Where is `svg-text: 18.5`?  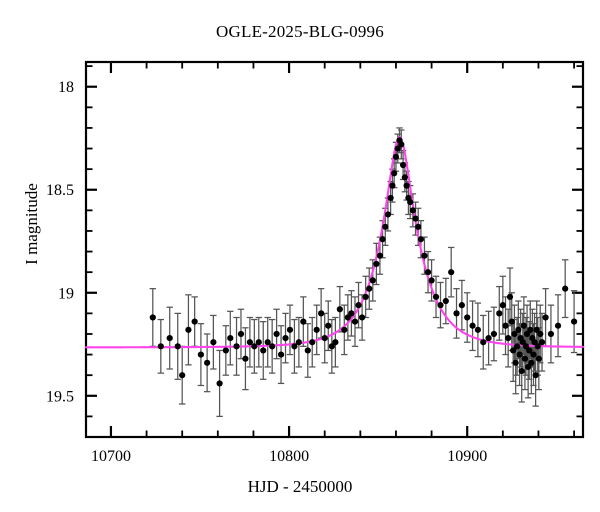 svg-text: 18.5 is located at coordinates (60, 190).